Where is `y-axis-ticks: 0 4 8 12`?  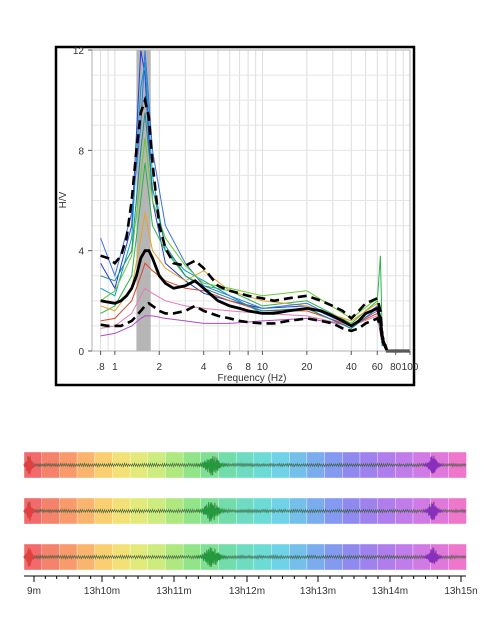 y-axis-ticks: 0 4 8 12 is located at coordinates (82, 202).